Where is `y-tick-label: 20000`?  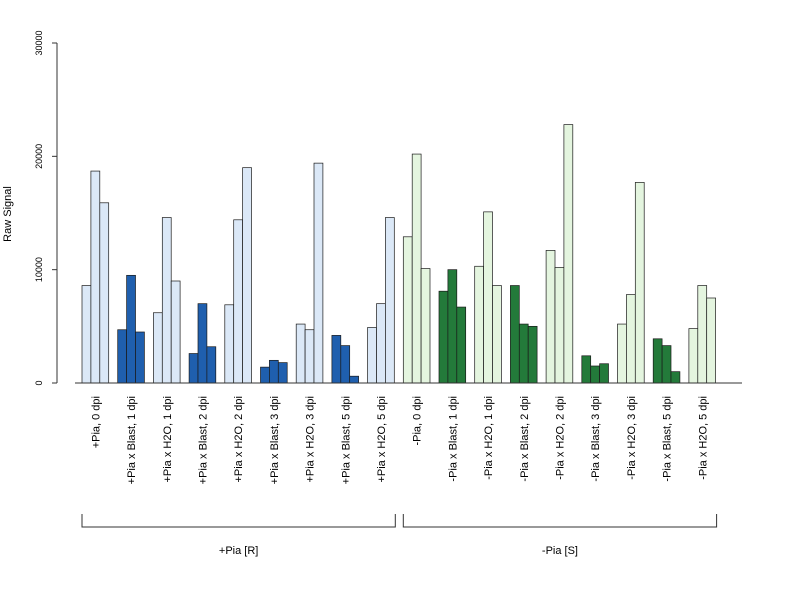
y-tick-label: 20000 is located at coordinates (39, 156).